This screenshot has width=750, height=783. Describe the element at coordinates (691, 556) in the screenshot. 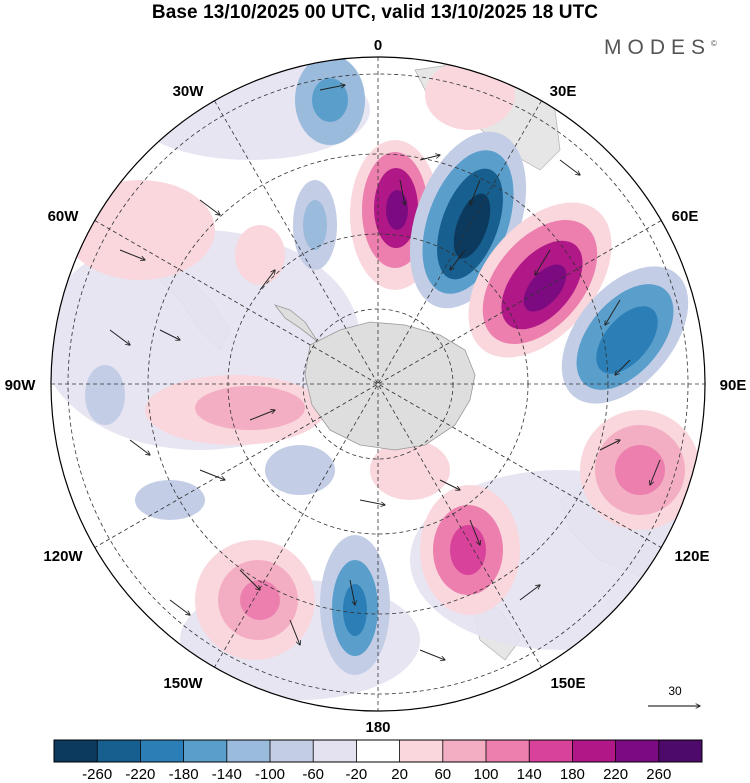

I see `lon-label-120e: 120E` at that location.